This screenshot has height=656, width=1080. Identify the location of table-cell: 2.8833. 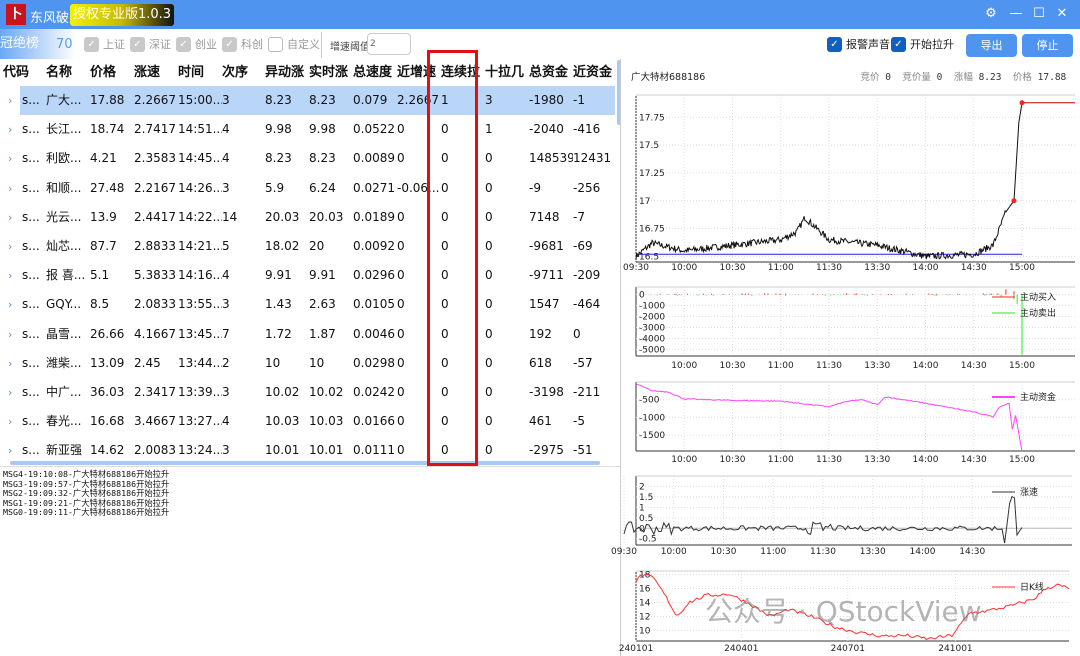
(155, 246).